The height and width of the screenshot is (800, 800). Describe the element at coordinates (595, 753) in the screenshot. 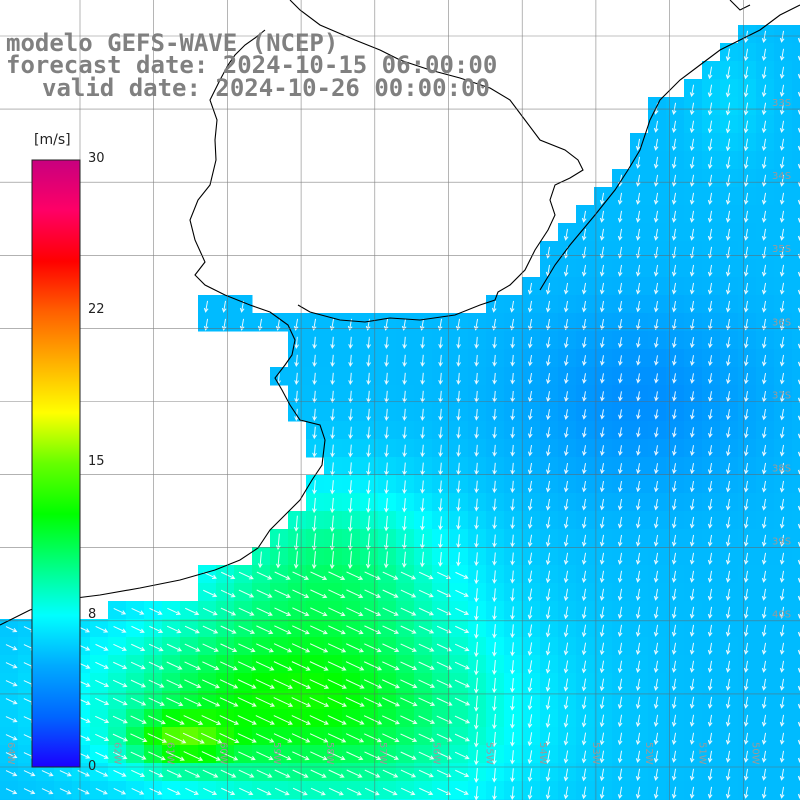

I see `lon-label-53W: 53W` at that location.